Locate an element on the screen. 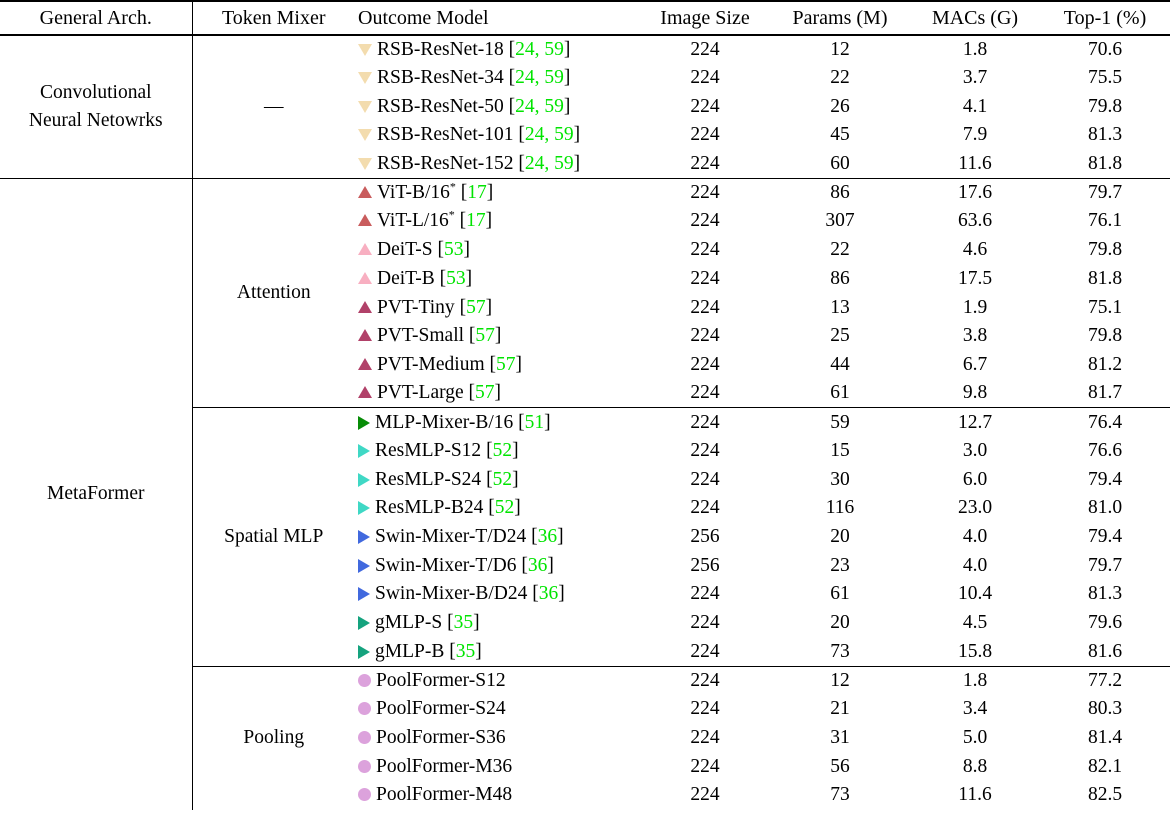 Image resolution: width=1170 pixels, height=814 pixels. model-name: Swin-Mixer-B/D24 is located at coordinates (451, 594).